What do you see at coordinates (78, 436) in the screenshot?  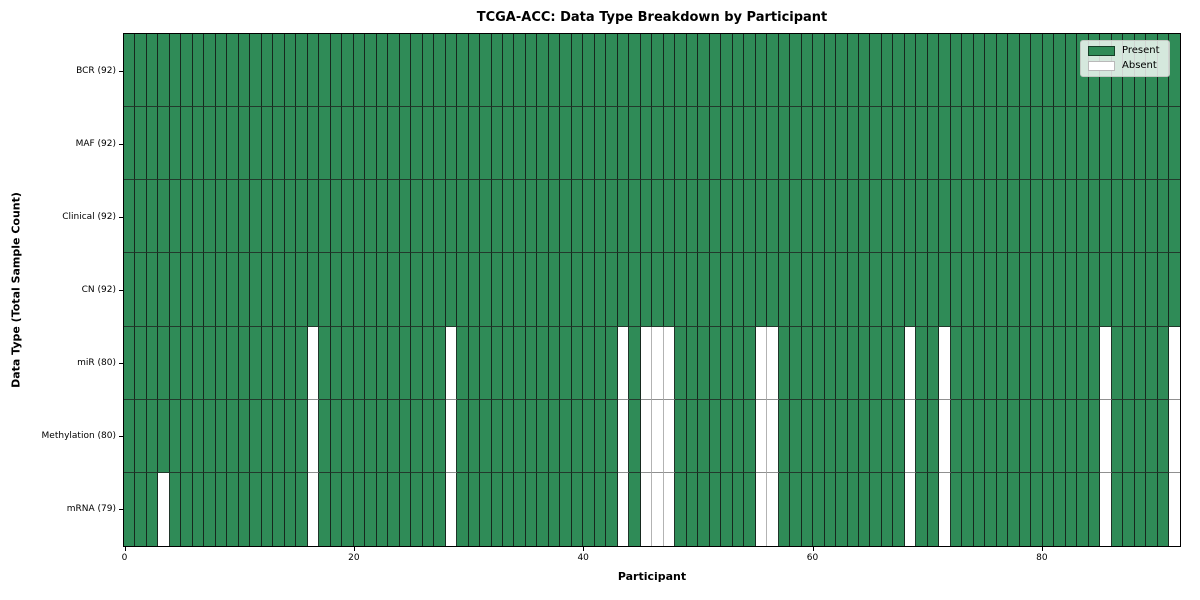 I see `y-tick-label: Methylation (80)` at bounding box center [78, 436].